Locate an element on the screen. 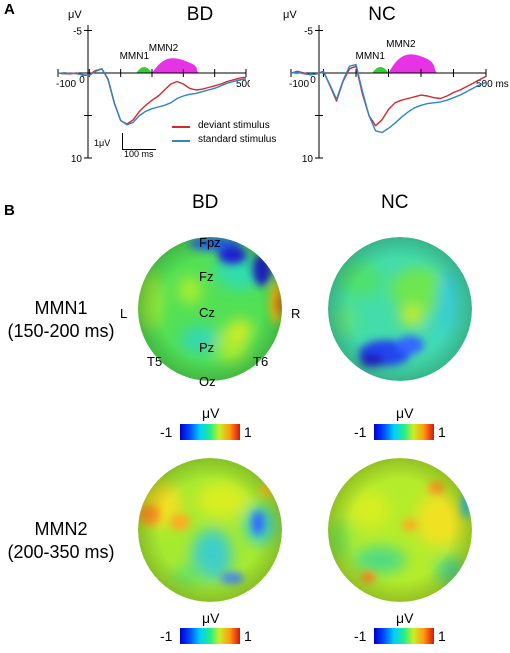  colorbar-unit-bd-mmn1: μV is located at coordinates (211, 413).